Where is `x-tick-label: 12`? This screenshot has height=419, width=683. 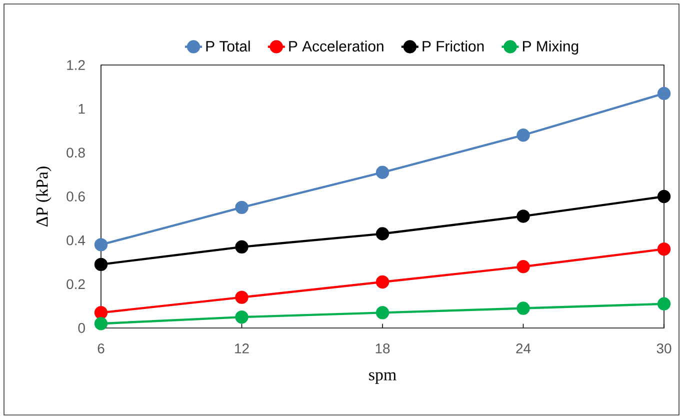 x-tick-label: 12 is located at coordinates (242, 349).